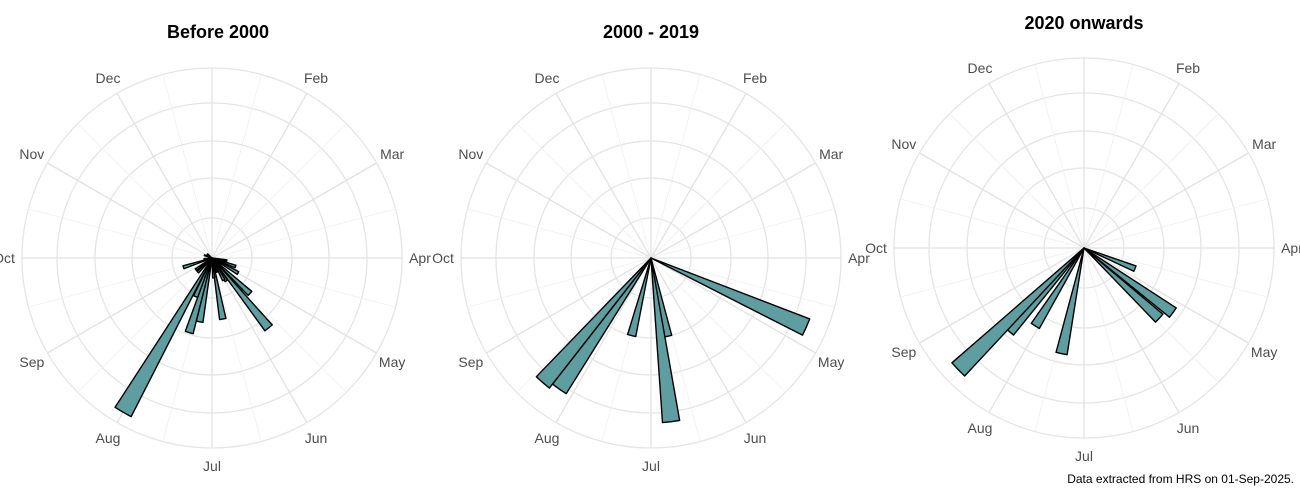 The width and height of the screenshot is (1300, 500). What do you see at coordinates (1180, 479) in the screenshot?
I see `data-source-note: Data extracted from HRS on 01-Sep-2025.` at bounding box center [1180, 479].